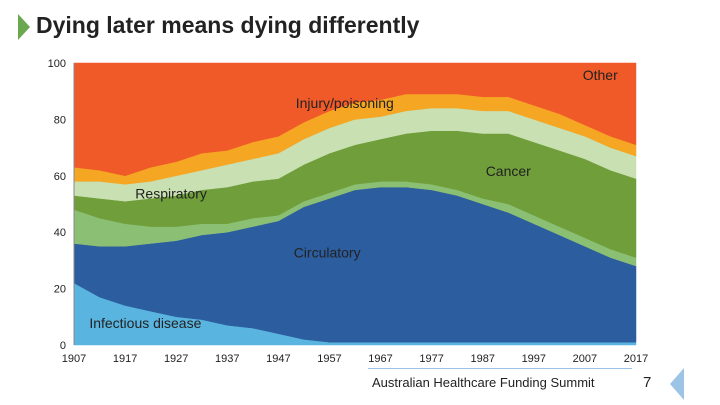 This screenshot has width=720, height=405. I want to click on y-tick-label: 0, so click(63, 346).